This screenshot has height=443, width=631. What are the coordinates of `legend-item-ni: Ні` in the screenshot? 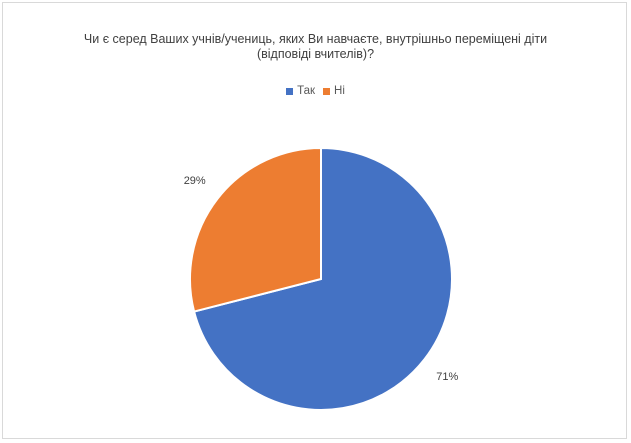 It's located at (334, 91).